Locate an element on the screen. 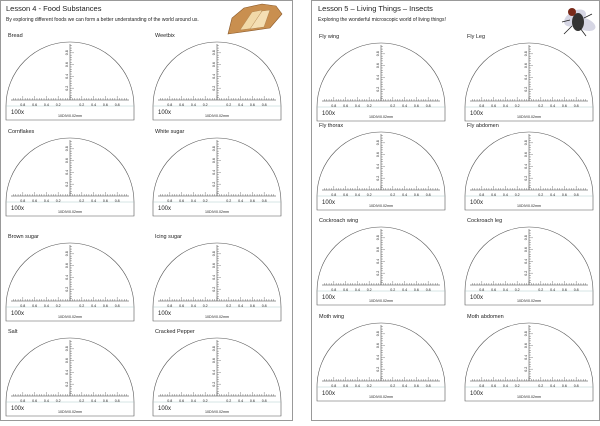 This screenshot has width=600, height=426. panel-label: Cockroach wing is located at coordinates (338, 221).